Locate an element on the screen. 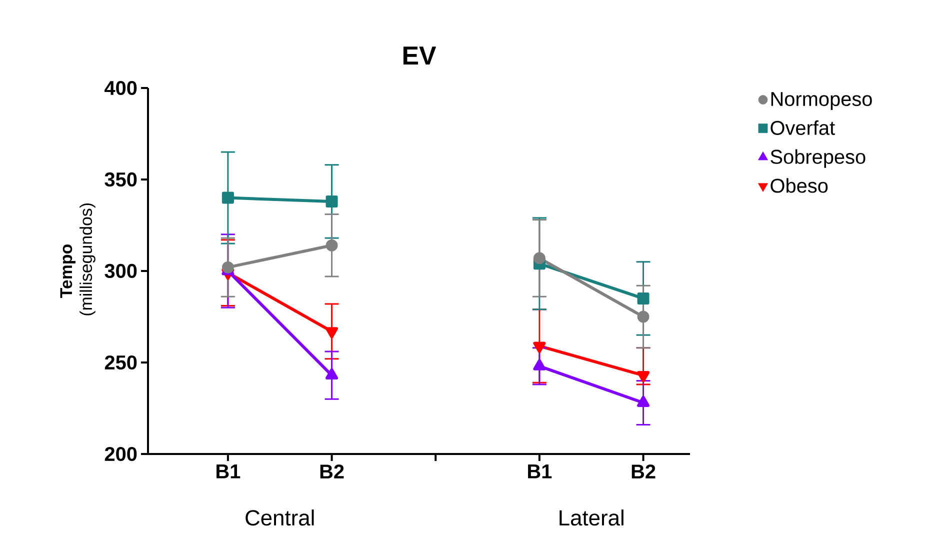 This screenshot has width=944, height=559. y-tick-label: 350 is located at coordinates (120, 179).